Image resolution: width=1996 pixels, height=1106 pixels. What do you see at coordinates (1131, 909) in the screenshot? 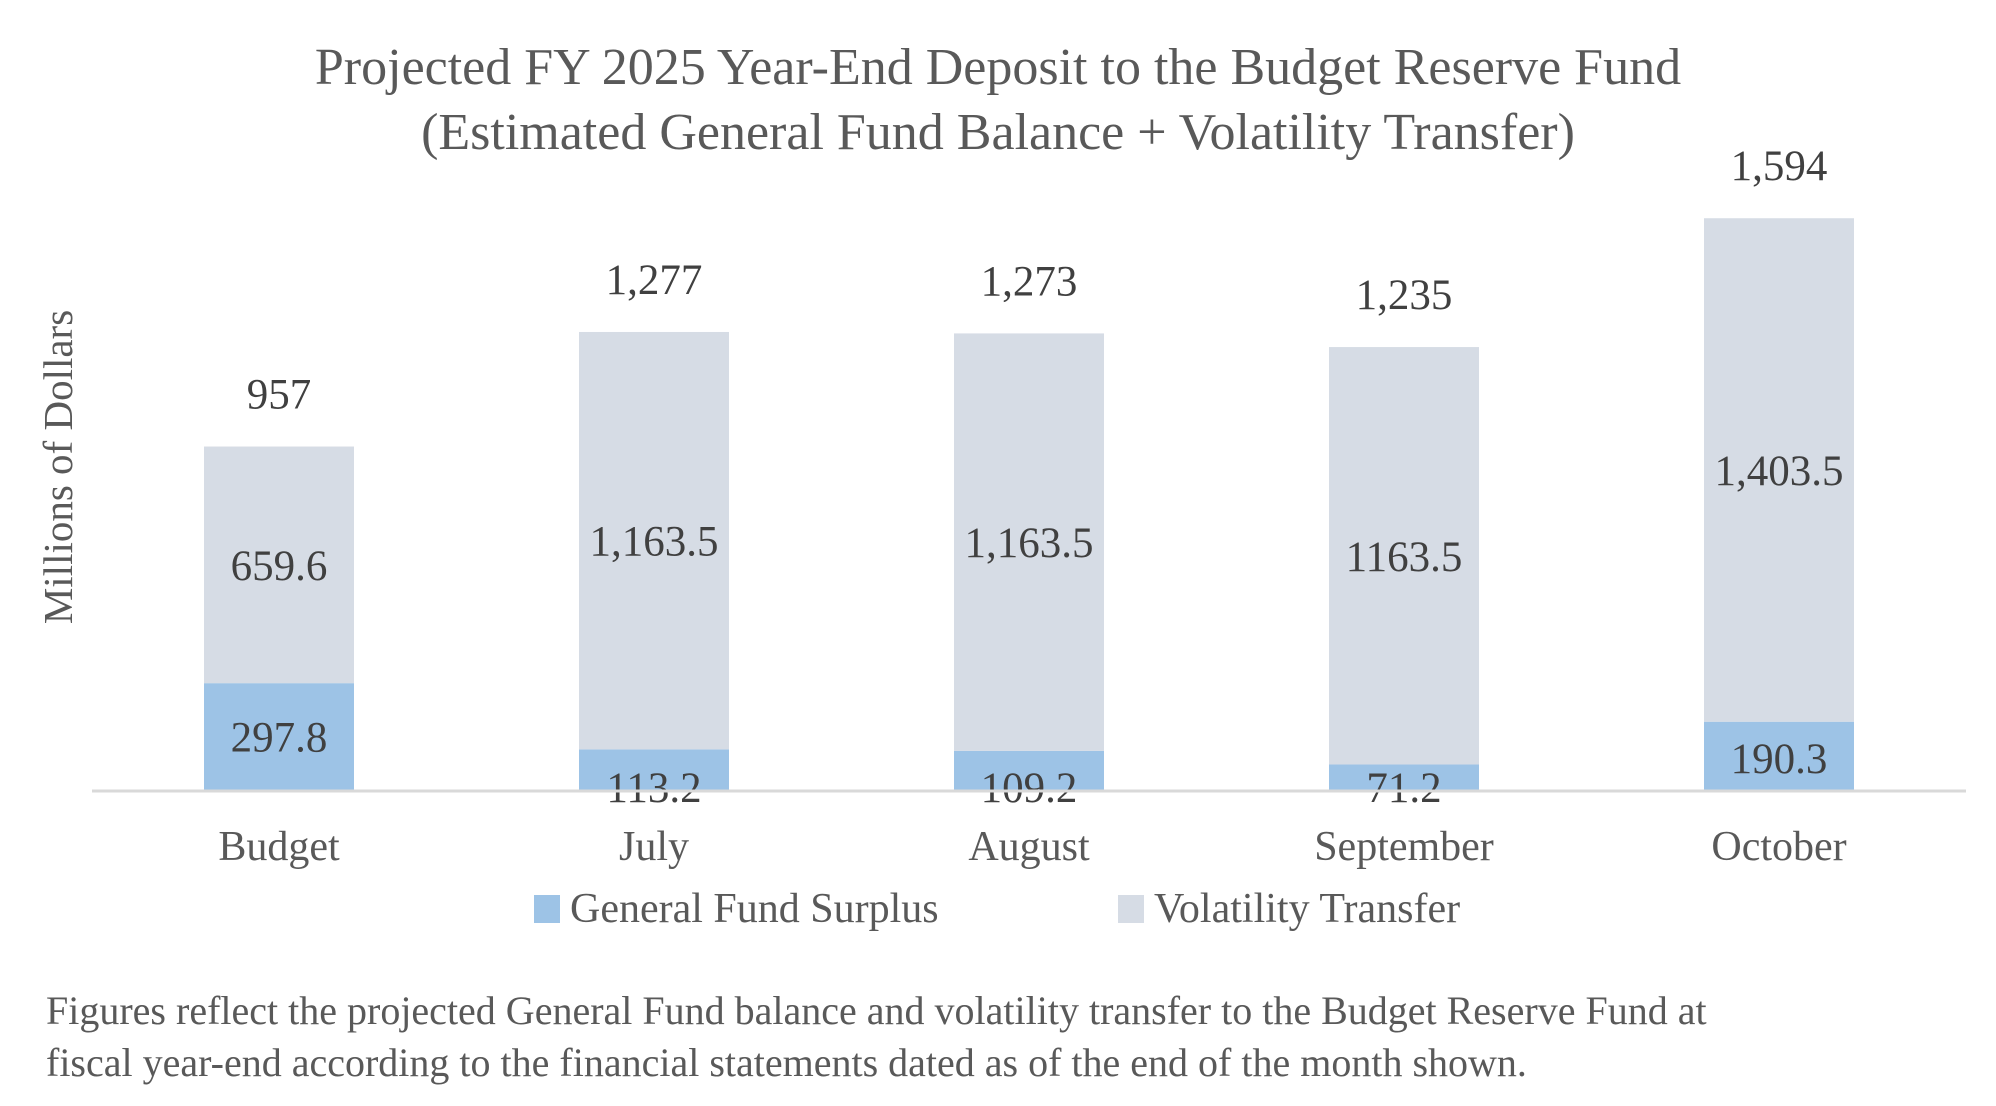
I see `legend-swatch-volatility-transfer` at bounding box center [1131, 909].